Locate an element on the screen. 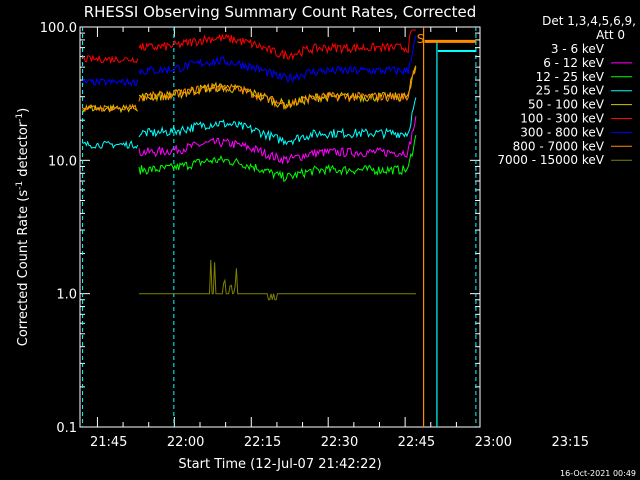  x-tick-label: 22:15 is located at coordinates (262, 442).